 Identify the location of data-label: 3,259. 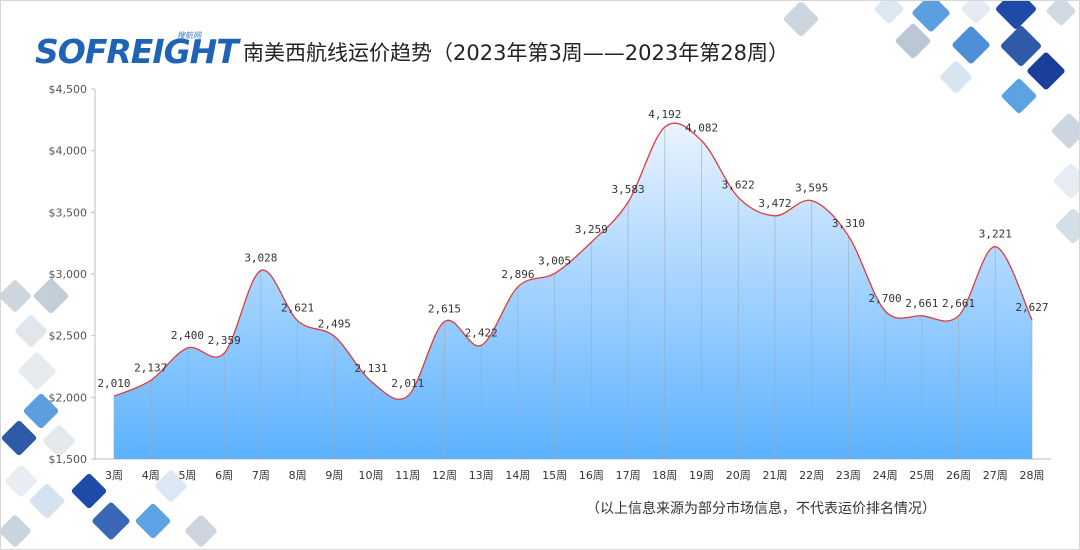
(591, 229).